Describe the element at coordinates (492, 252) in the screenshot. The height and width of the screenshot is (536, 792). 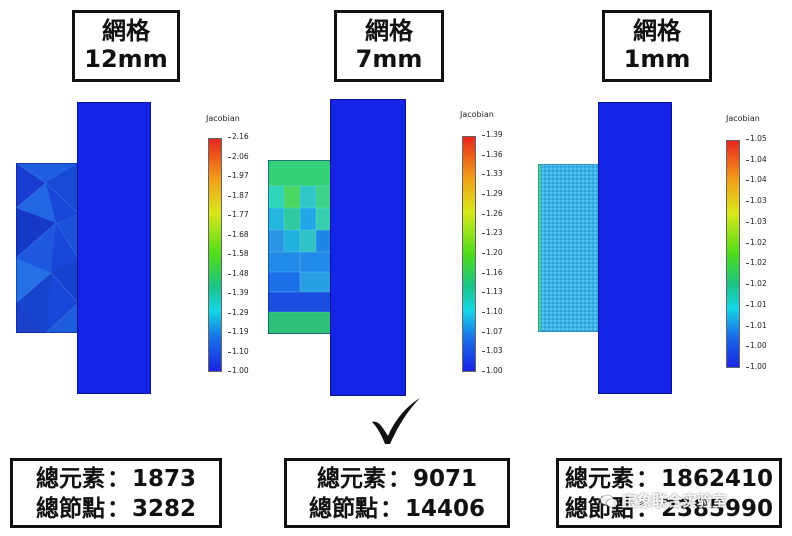
I see `legend-tick-label: 1.20` at that location.